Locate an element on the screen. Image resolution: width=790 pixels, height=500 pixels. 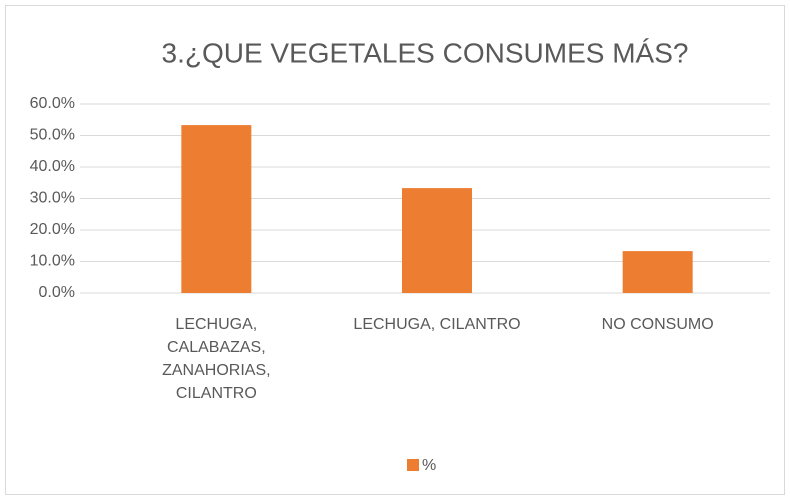
x-tick-label: LECHUGA, CILANTRO is located at coordinates (437, 324).